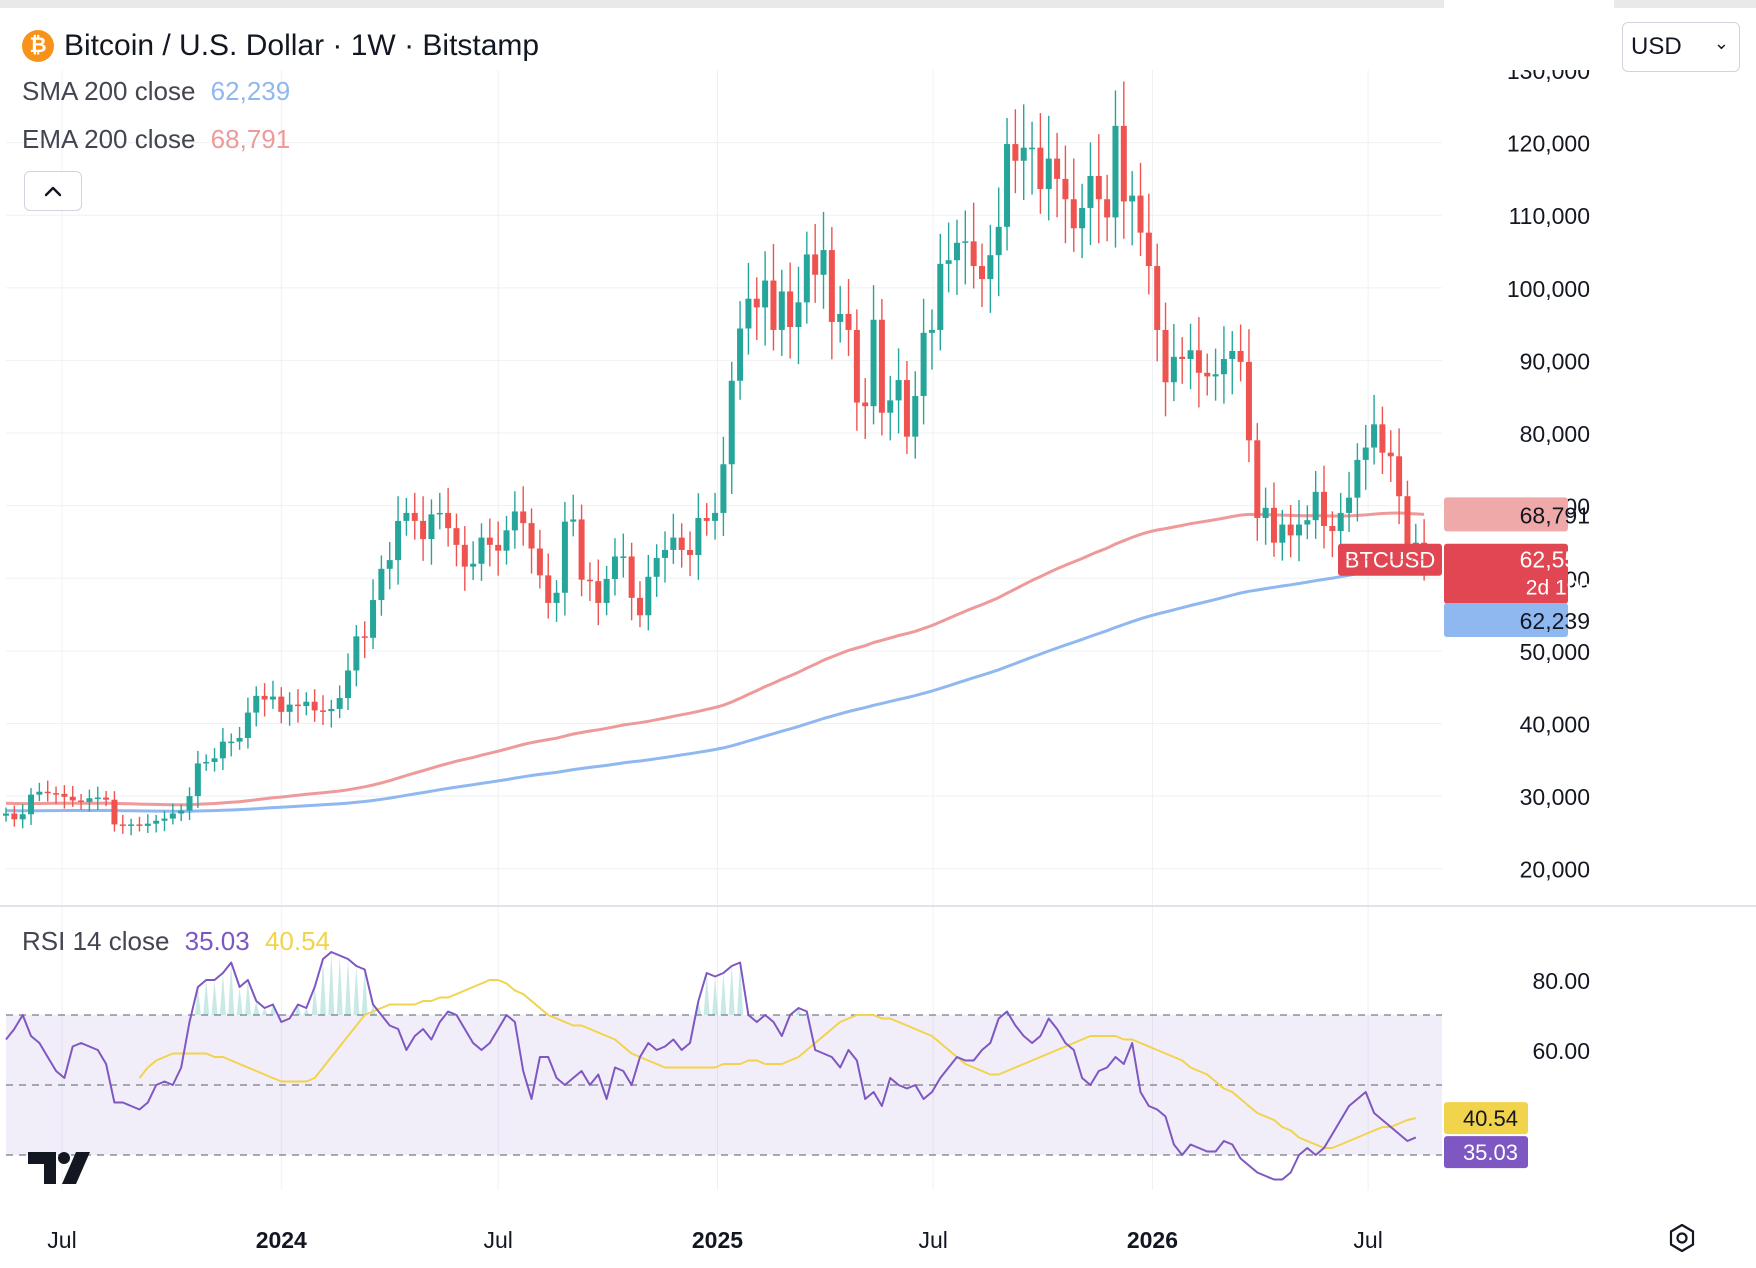 The width and height of the screenshot is (1756, 1268). Describe the element at coordinates (53, 191) in the screenshot. I see `collapse-legend-button` at that location.